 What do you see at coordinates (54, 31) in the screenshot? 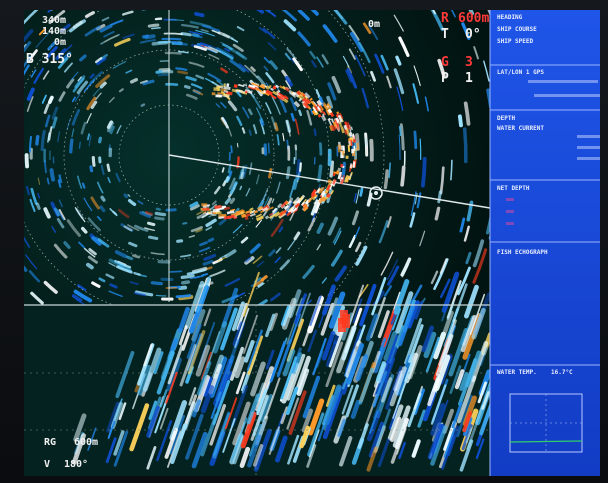
I see `range-list-2: 140m` at bounding box center [54, 31].